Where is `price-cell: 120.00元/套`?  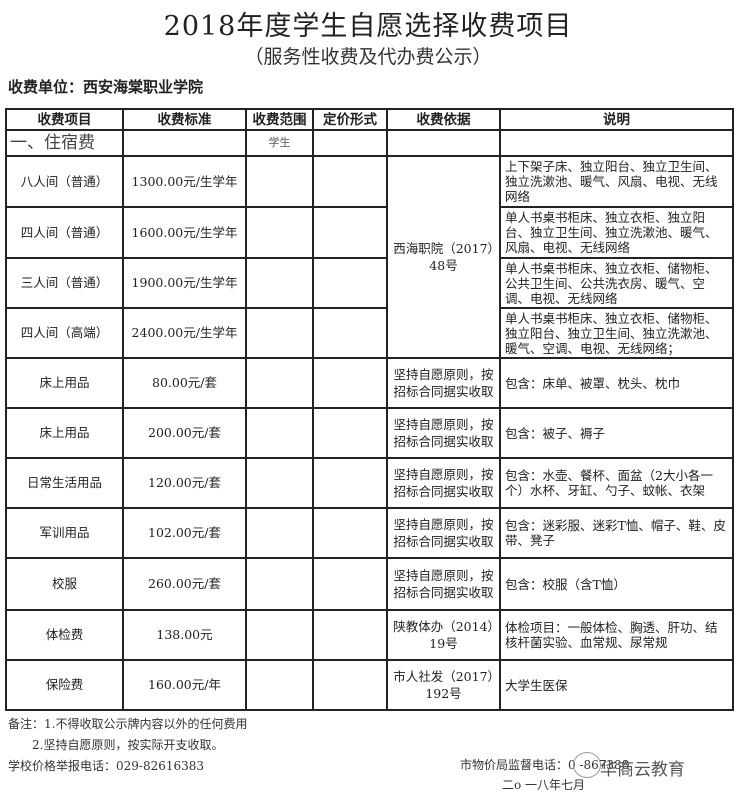 price-cell: 120.00元/套 is located at coordinates (184, 483).